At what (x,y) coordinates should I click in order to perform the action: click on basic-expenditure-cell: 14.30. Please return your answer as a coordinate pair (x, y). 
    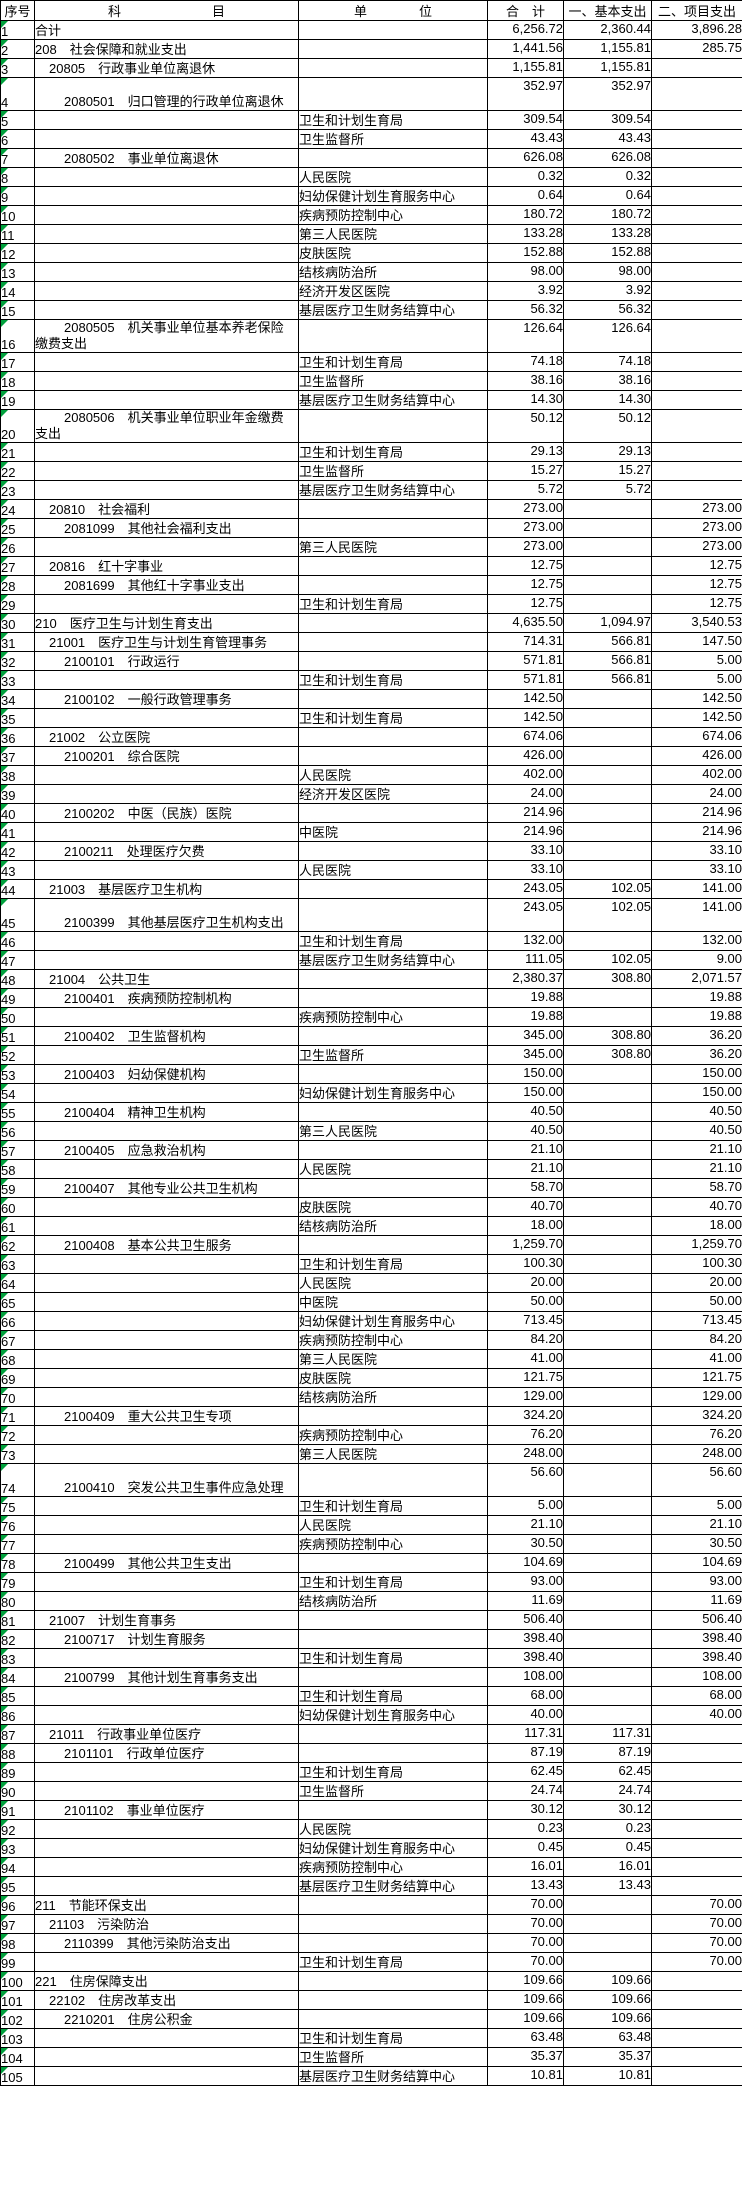
    Looking at the image, I should click on (607, 400).